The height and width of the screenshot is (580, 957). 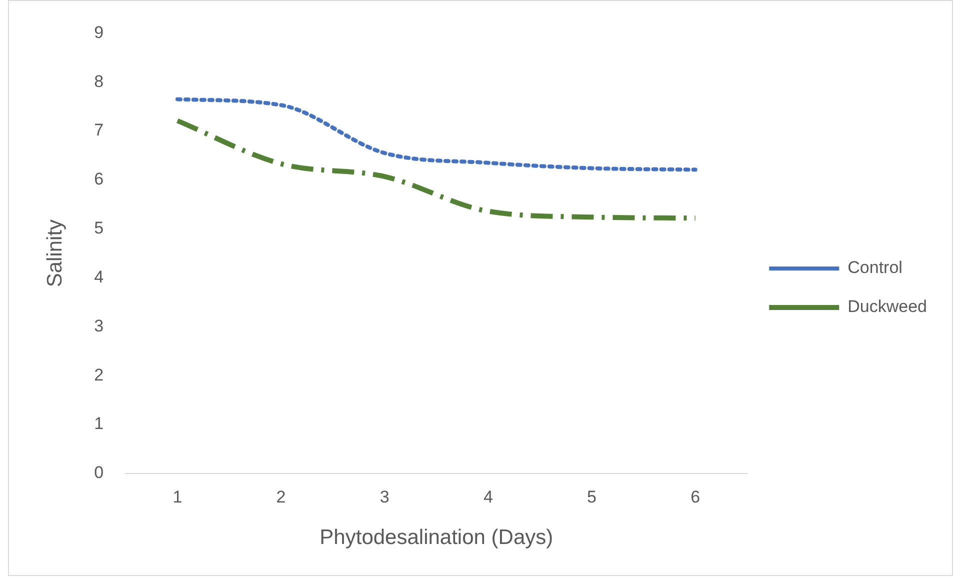 I want to click on x-tick-label: 3, so click(x=385, y=496).